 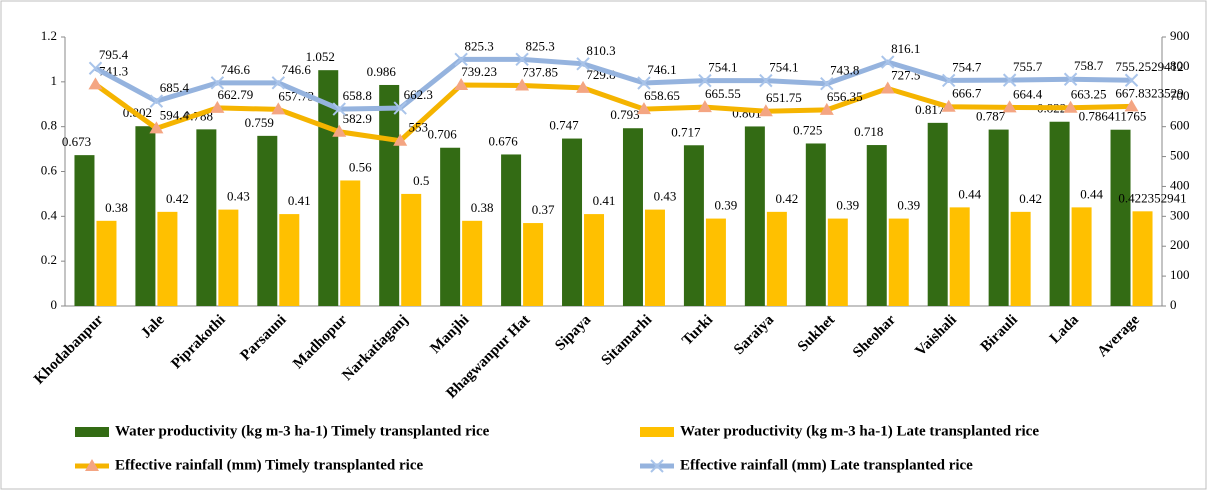 What do you see at coordinates (662, 95) in the screenshot?
I see `data-label: 658.65` at bounding box center [662, 95].